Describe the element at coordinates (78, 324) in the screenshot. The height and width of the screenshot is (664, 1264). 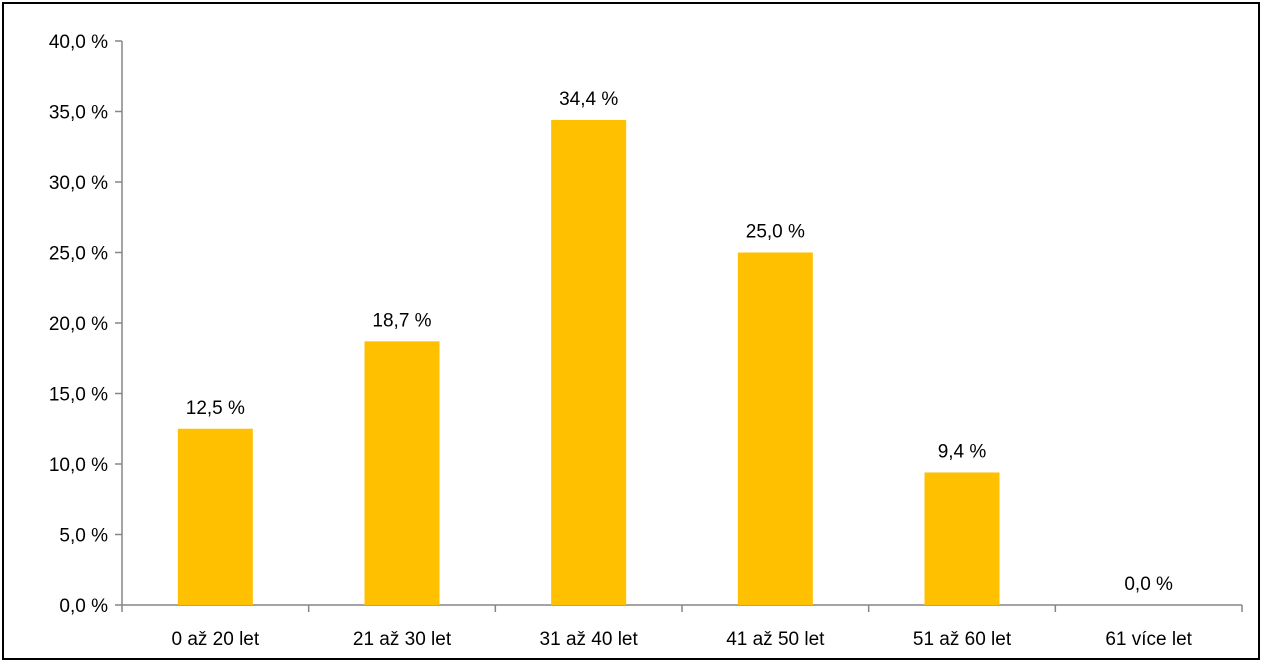
I see `y-tick-label: 20,0 %` at that location.